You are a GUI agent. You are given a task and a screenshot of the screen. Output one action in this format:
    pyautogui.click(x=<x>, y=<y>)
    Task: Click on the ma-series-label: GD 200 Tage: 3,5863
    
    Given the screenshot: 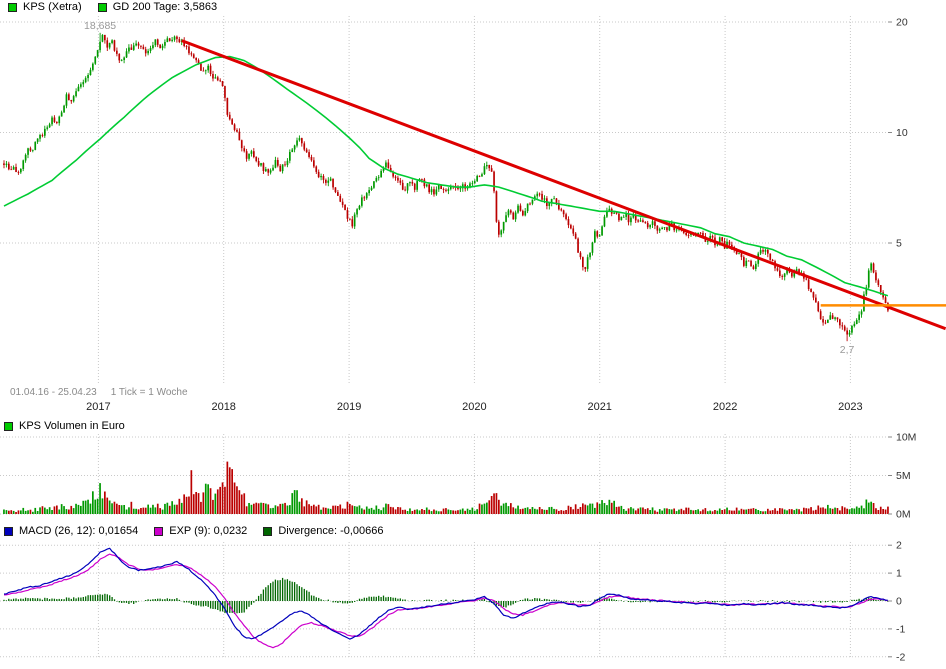 What is the action you would take?
    pyautogui.click(x=165, y=7)
    